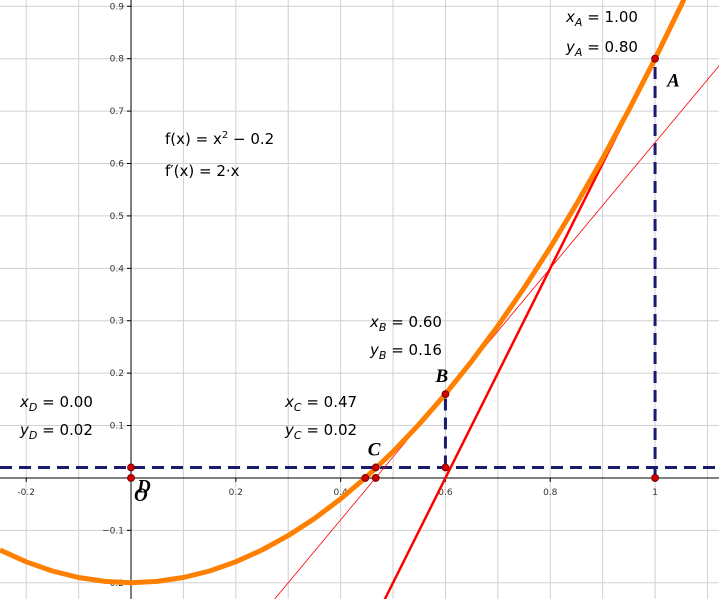 This screenshot has width=719, height=599. I want to click on annotation-value: = 0.16, so click(414, 350).